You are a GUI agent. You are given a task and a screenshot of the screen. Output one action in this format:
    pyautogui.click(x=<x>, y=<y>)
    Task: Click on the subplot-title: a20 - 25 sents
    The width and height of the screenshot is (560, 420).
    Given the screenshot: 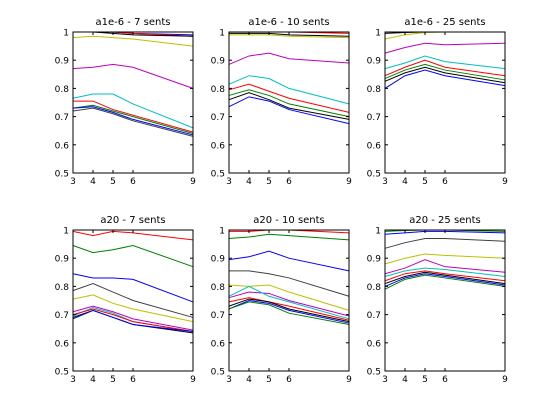 What is the action you would take?
    pyautogui.click(x=445, y=220)
    